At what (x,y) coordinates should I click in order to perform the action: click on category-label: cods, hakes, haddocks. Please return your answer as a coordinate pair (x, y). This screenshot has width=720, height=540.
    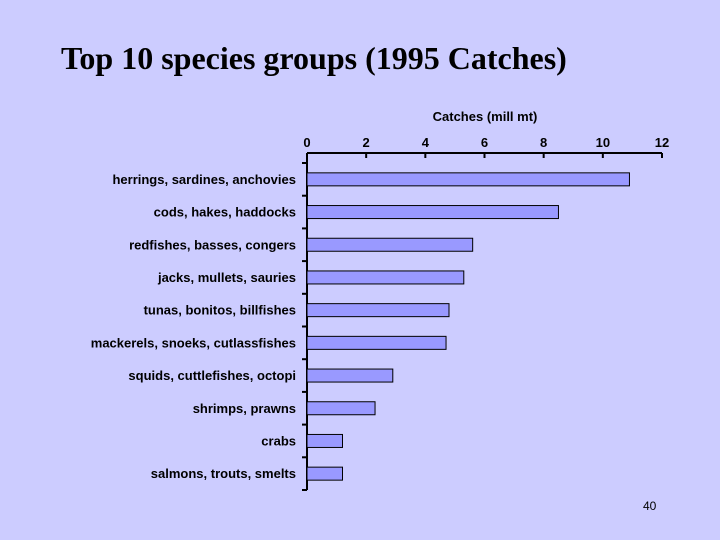
    Looking at the image, I should click on (225, 212).